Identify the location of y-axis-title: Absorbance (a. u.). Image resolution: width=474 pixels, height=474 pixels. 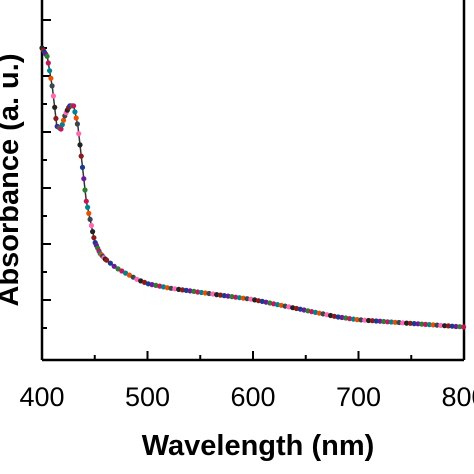
(12, 180).